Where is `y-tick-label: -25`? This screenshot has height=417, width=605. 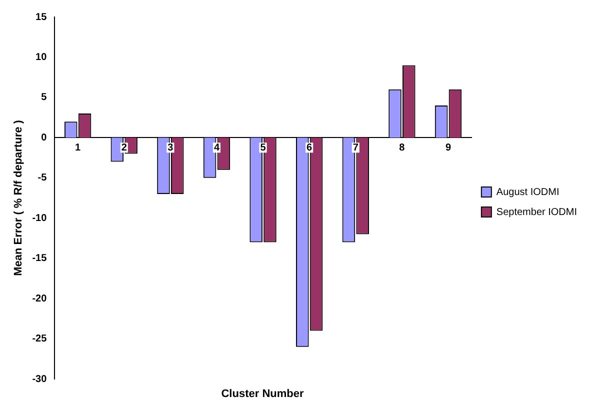
y-tick-label: -25 is located at coordinates (40, 339).